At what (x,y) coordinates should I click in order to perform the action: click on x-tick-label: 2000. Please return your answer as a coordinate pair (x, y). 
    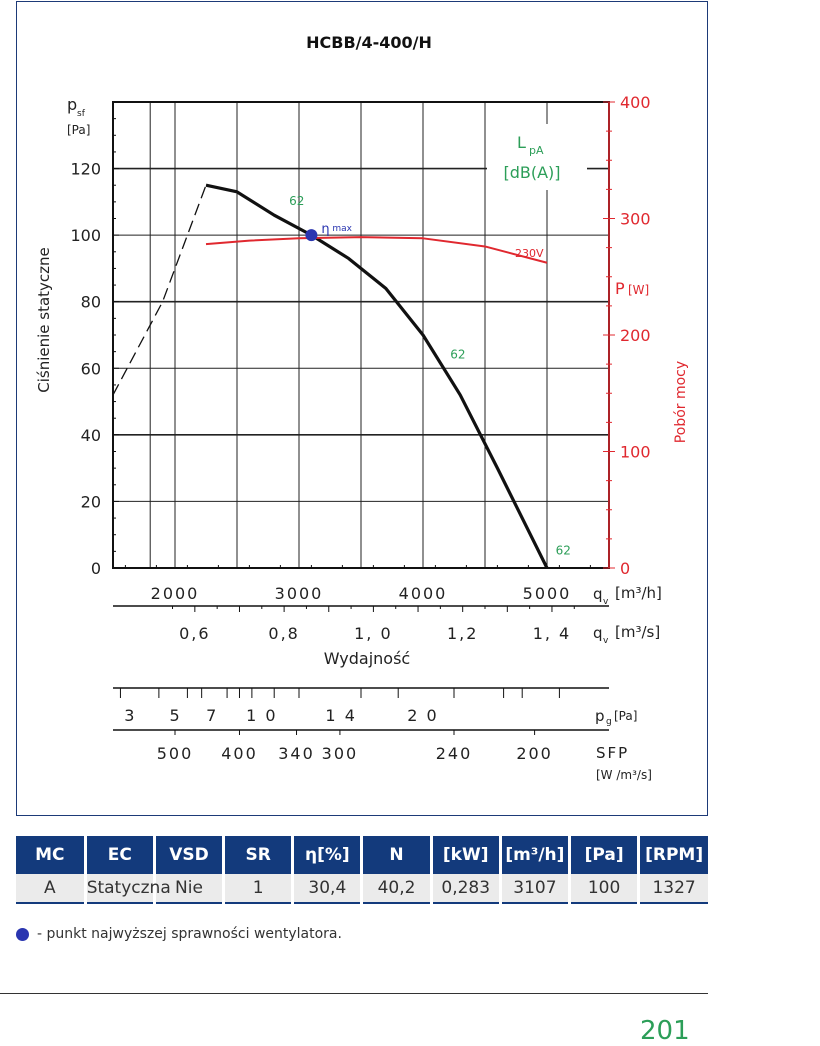
    Looking at the image, I should click on (175, 593).